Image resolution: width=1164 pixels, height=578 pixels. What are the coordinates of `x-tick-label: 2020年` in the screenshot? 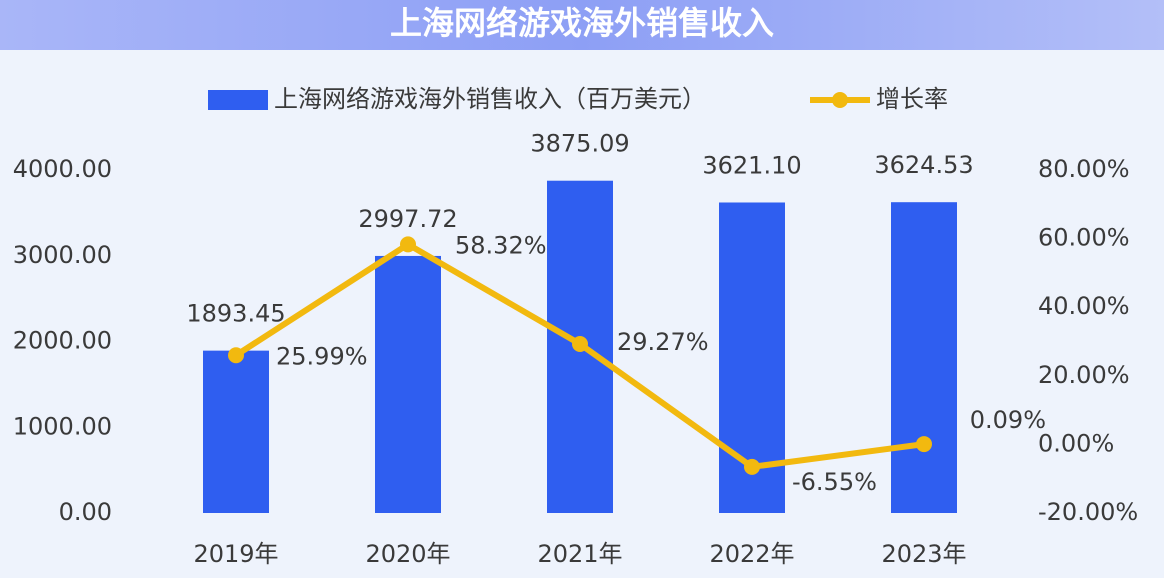 It's located at (407, 554).